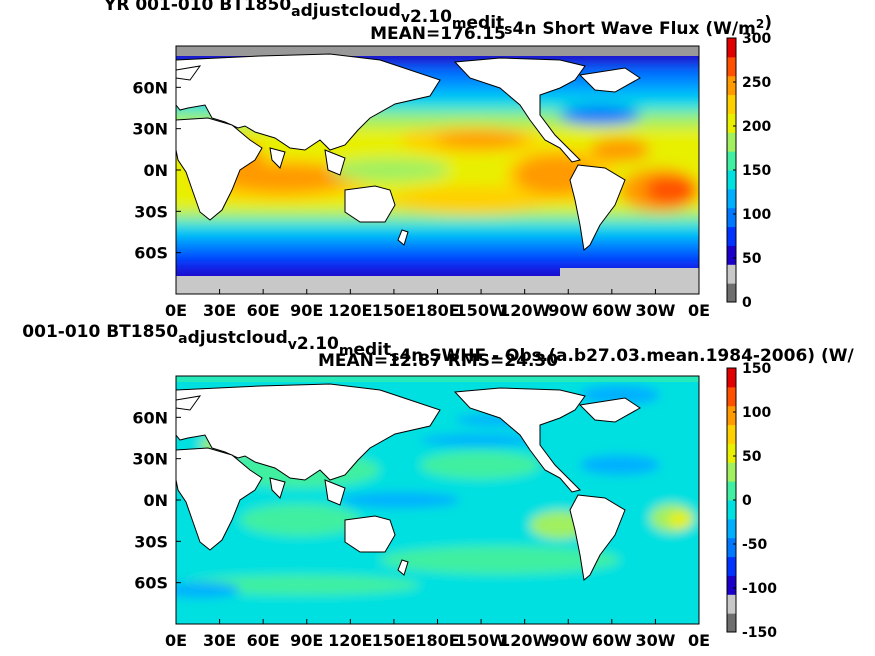  What do you see at coordinates (238, 338) in the screenshot?
I see `title-piece: djustcloud` at bounding box center [238, 338].